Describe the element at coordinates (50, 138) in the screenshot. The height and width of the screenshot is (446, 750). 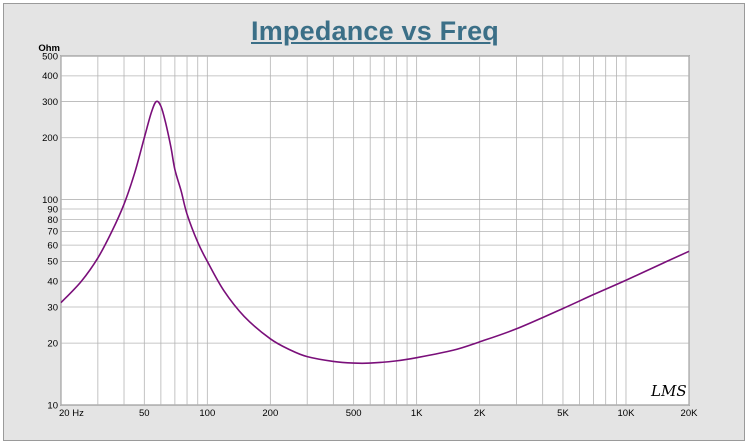
I see `y-tick-label: 200` at that location.